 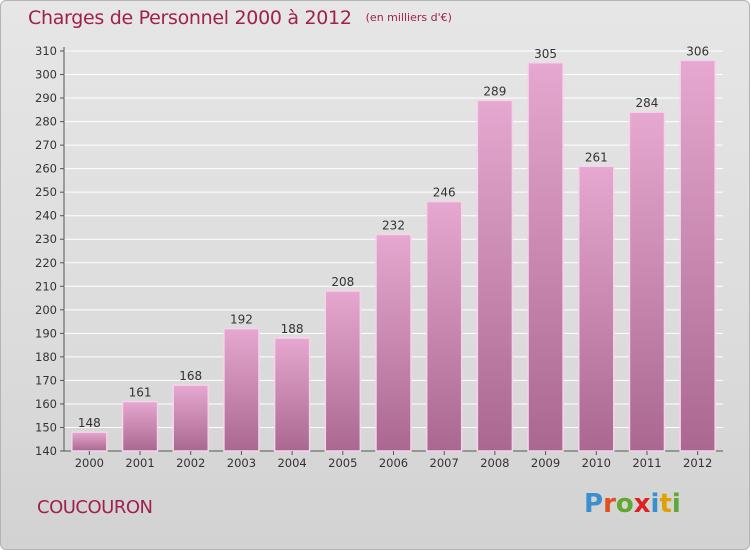 I want to click on data-label-2004: 188, so click(x=292, y=329).